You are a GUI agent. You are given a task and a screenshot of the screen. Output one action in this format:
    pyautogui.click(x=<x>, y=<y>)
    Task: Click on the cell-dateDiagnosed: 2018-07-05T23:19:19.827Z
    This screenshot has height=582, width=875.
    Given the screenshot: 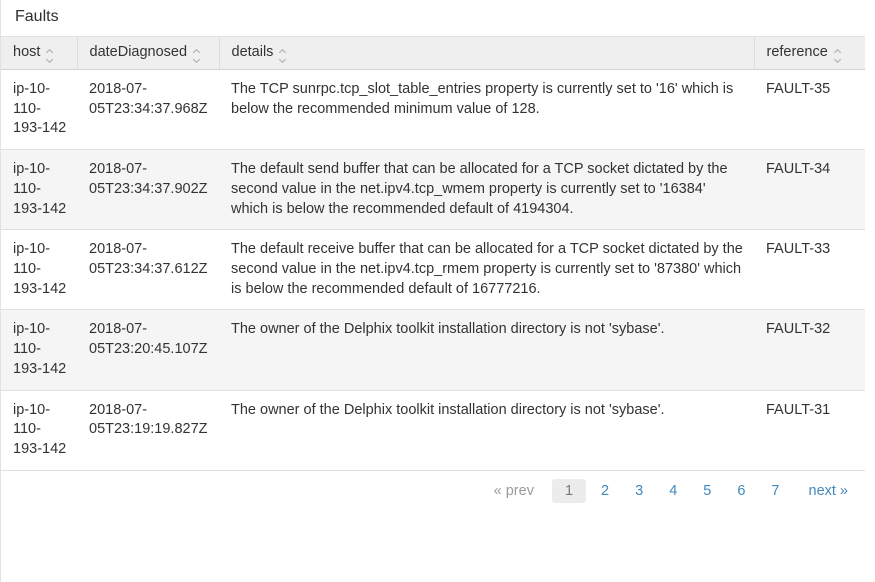 What is the action you would take?
    pyautogui.click(x=148, y=430)
    